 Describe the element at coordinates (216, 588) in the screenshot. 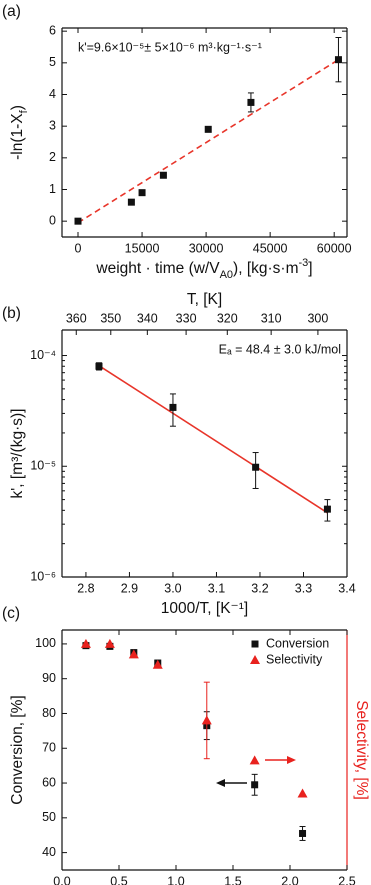

I see `x-tick-label: 3.1` at that location.